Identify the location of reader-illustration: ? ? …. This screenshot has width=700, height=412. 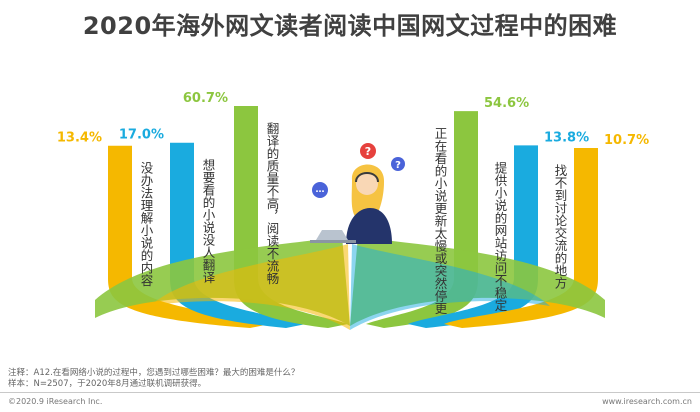
(357, 193).